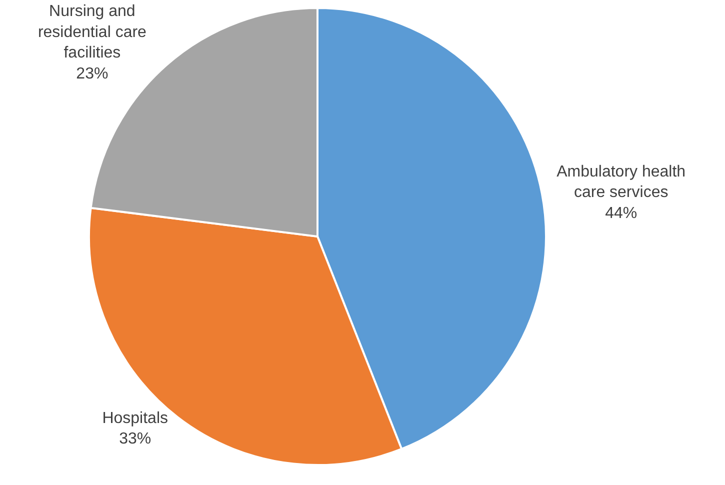 This screenshot has height=485, width=725. I want to click on slice-label: Ambulatory health care services, so click(621, 182).